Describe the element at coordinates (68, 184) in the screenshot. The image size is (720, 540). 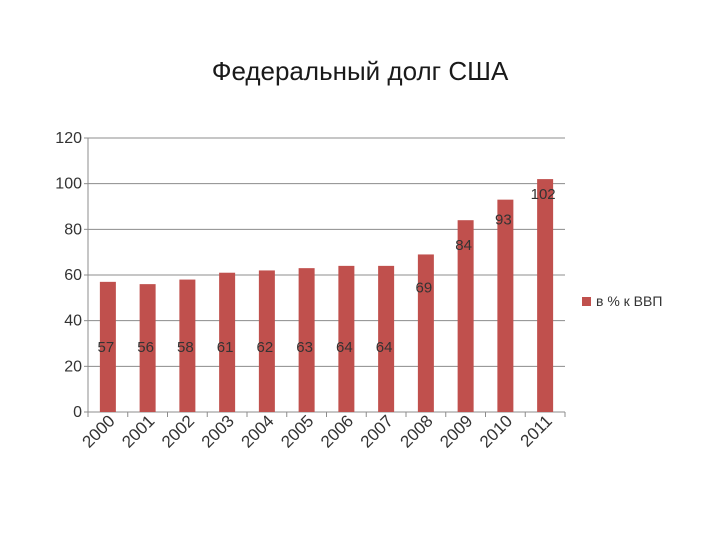
I see `y-tick-label-100: 100` at that location.